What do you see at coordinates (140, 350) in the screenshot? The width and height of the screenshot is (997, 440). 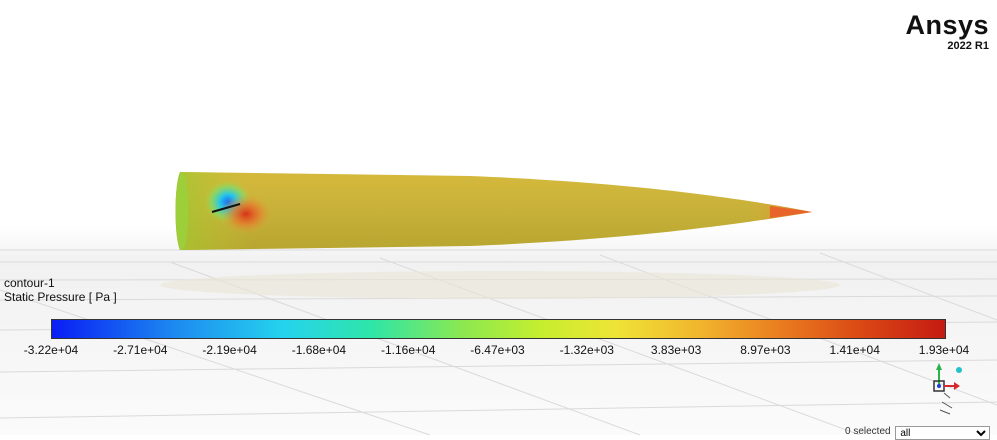 I see `colorbar-tick-label: -2.71e+04` at bounding box center [140, 350].